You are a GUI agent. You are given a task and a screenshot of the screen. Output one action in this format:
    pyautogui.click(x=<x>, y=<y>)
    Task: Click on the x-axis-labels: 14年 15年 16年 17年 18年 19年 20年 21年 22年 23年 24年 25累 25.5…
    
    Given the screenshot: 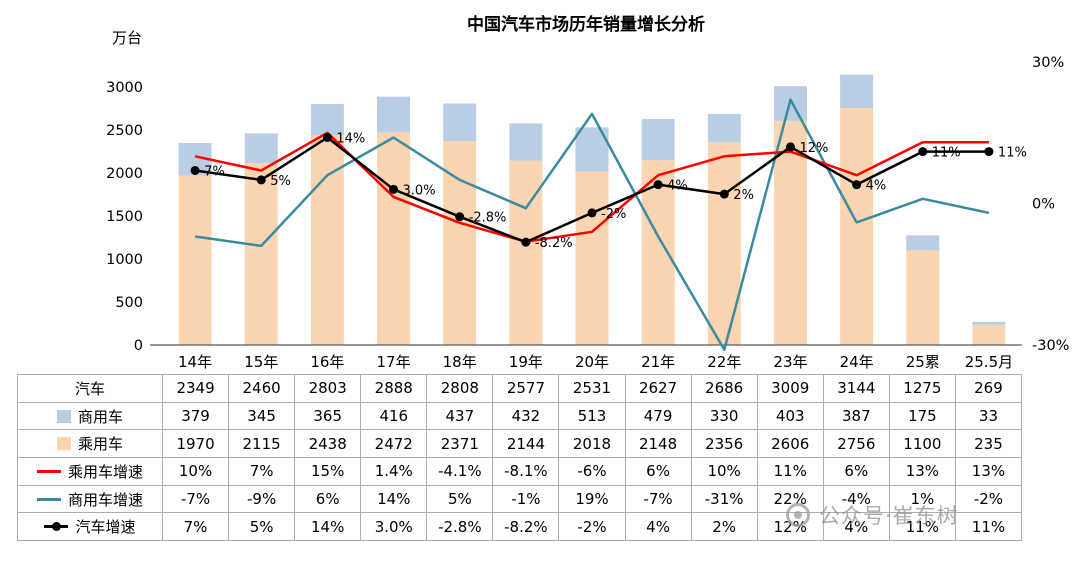 What is the action you would take?
    pyautogui.click(x=592, y=362)
    